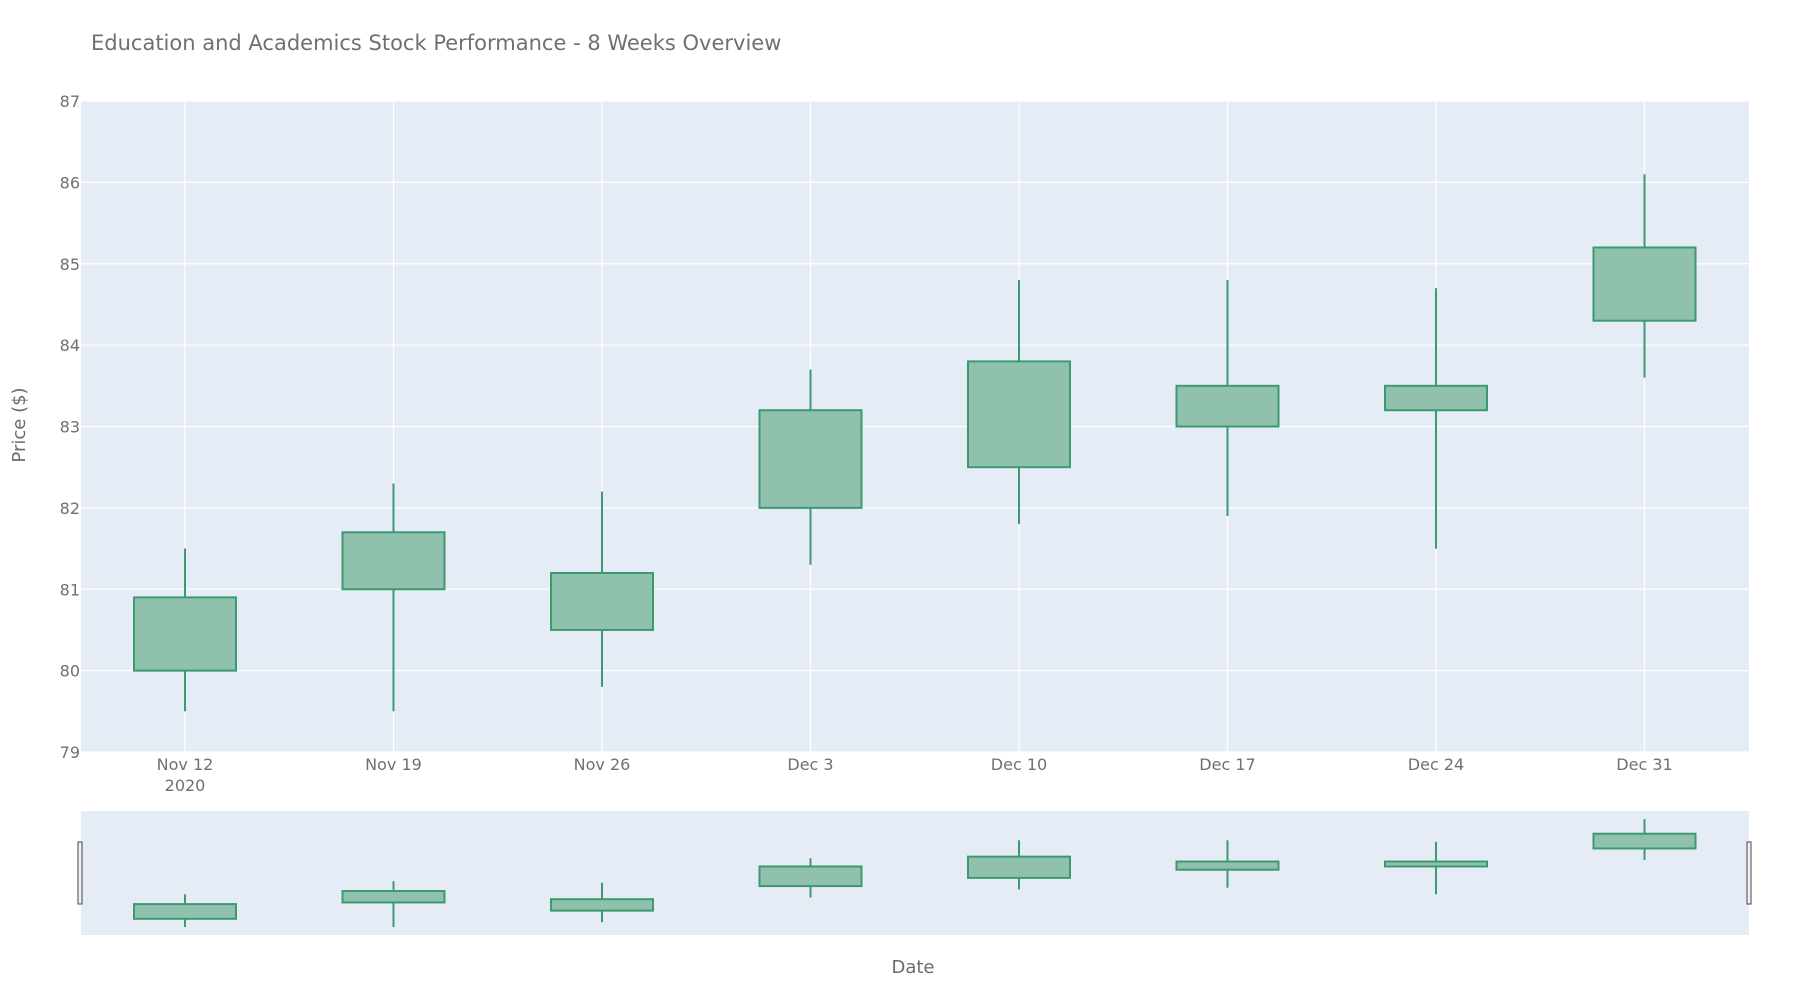 This screenshot has width=1800, height=1004. Describe the element at coordinates (70, 752) in the screenshot. I see `y-tick-label: 79` at that location.